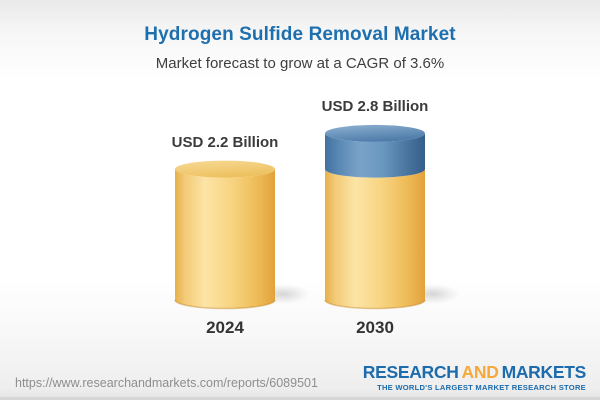  What do you see at coordinates (544, 371) in the screenshot?
I see `logo-word-markets: MARKETS` at bounding box center [544, 371].